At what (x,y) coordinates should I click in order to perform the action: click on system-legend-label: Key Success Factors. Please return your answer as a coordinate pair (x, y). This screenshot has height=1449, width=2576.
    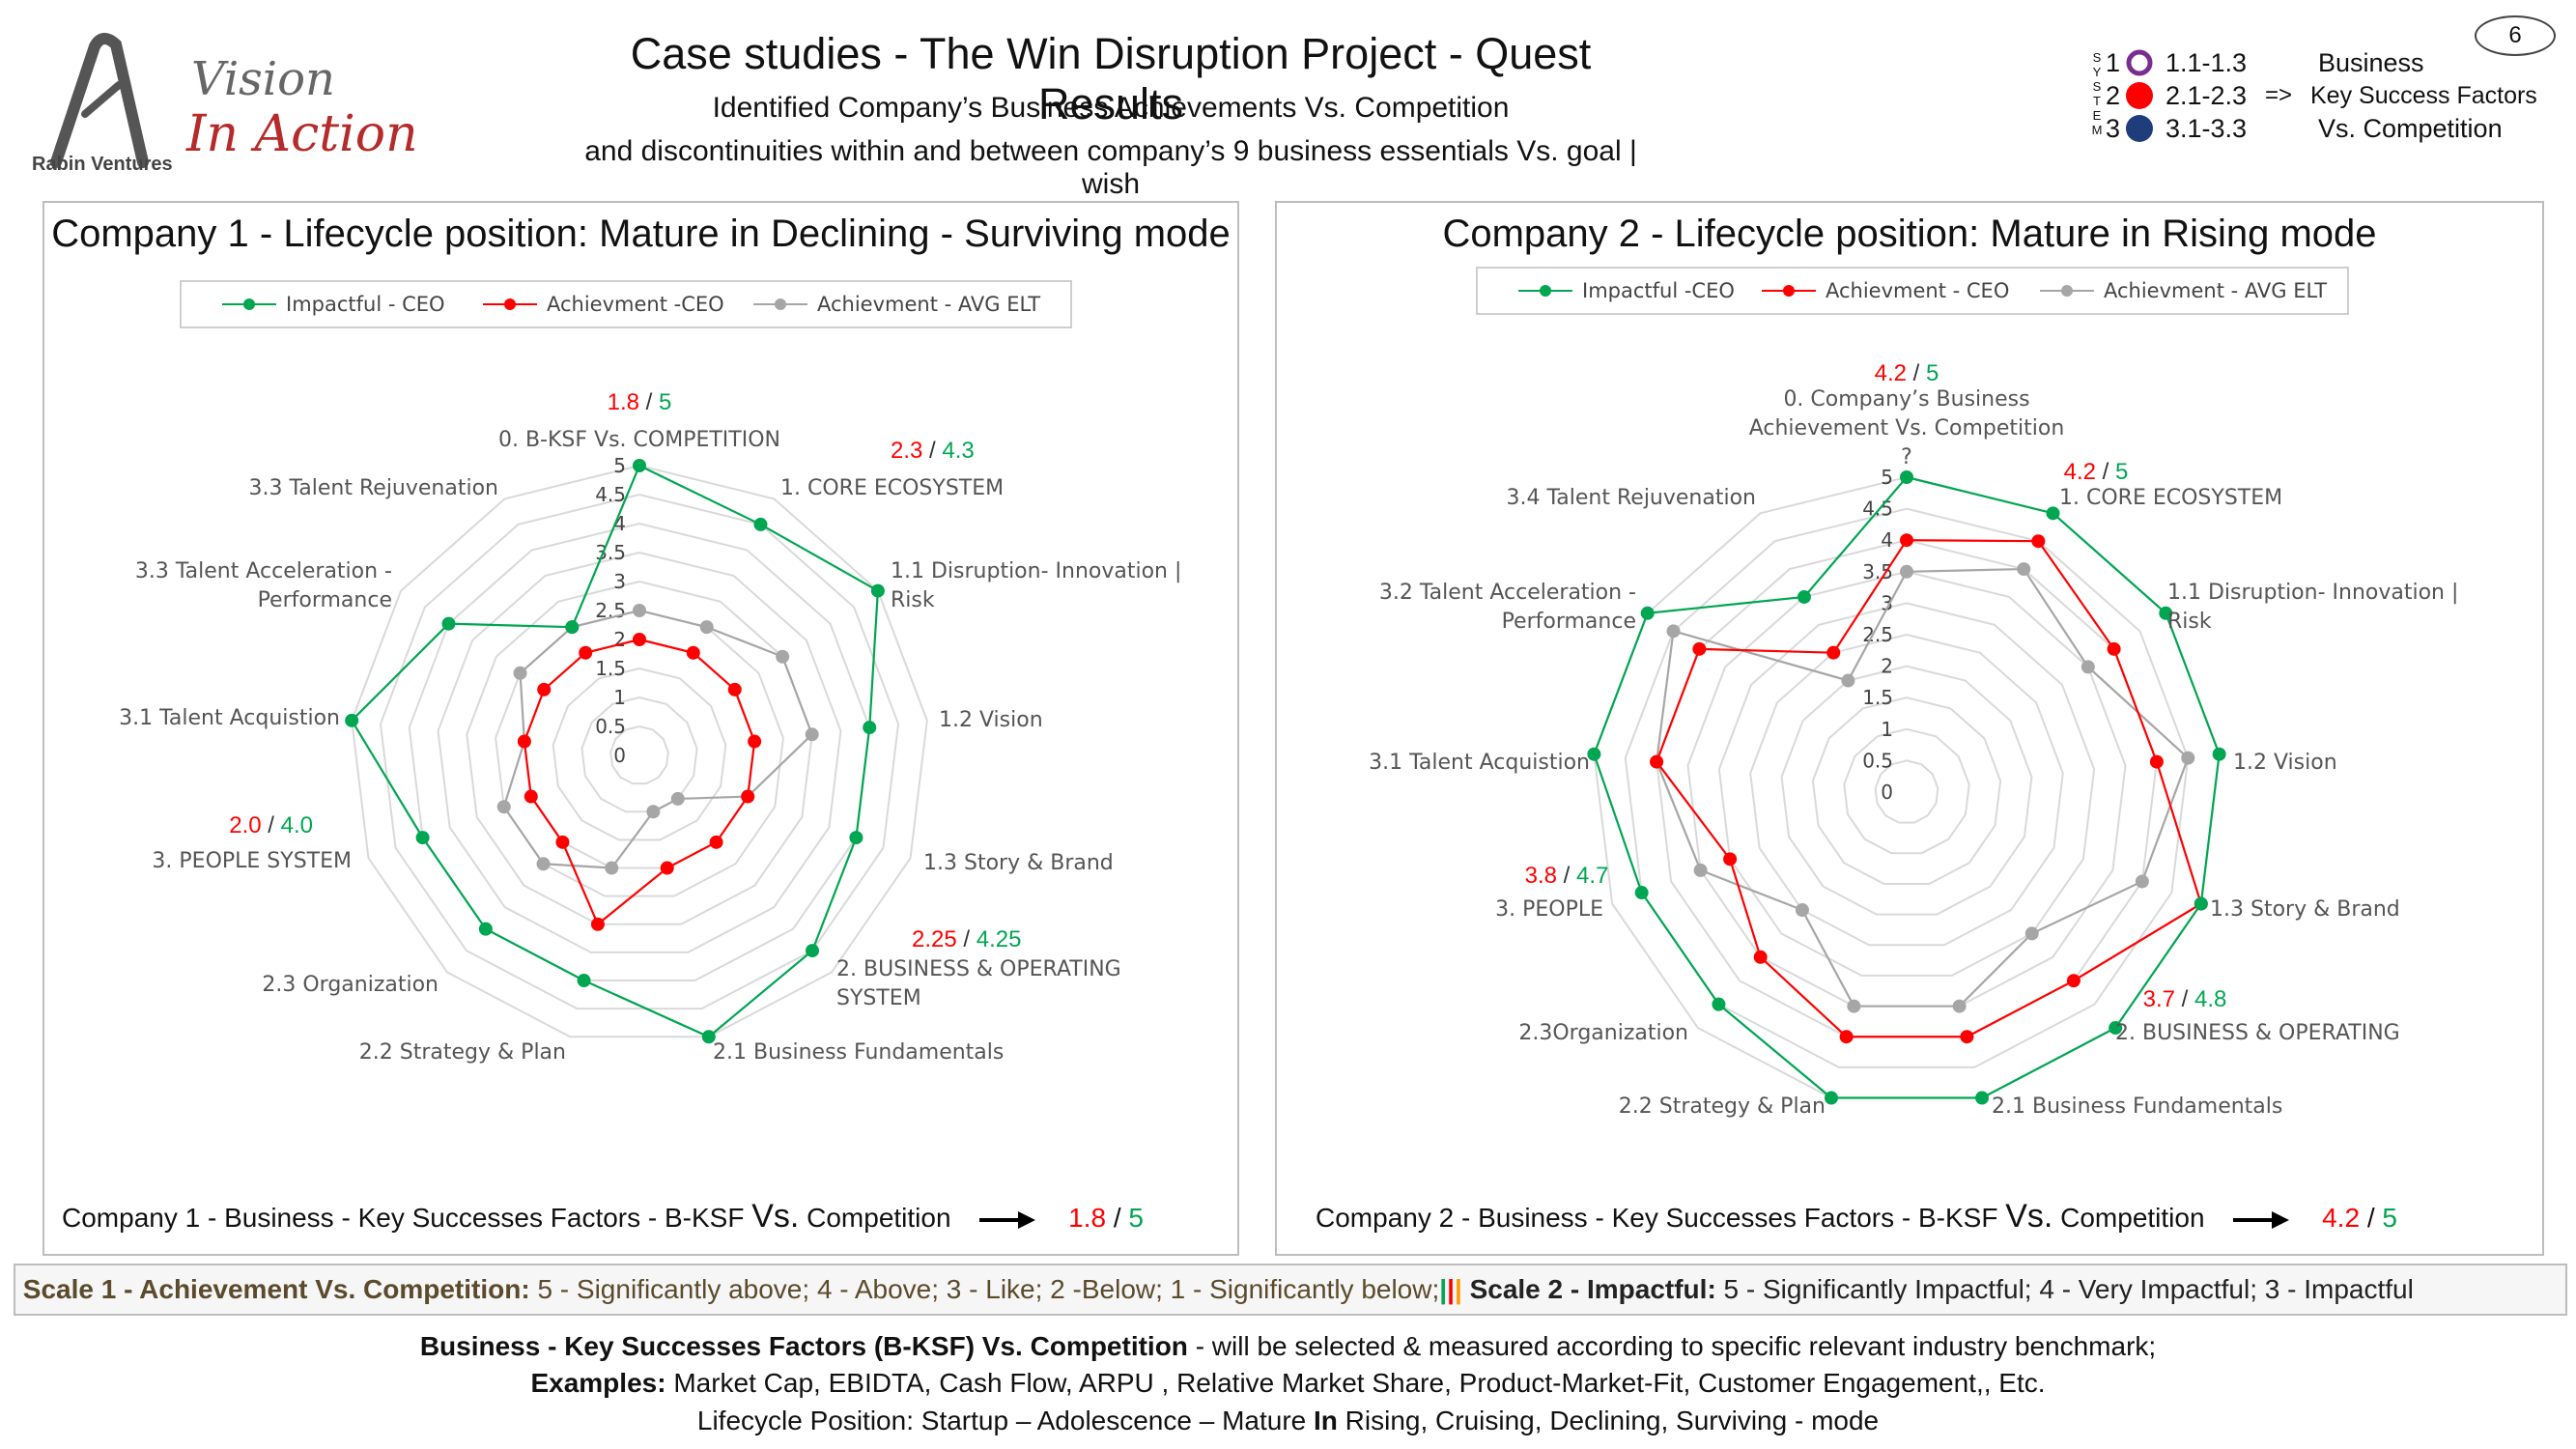
    Looking at the image, I should click on (2423, 95).